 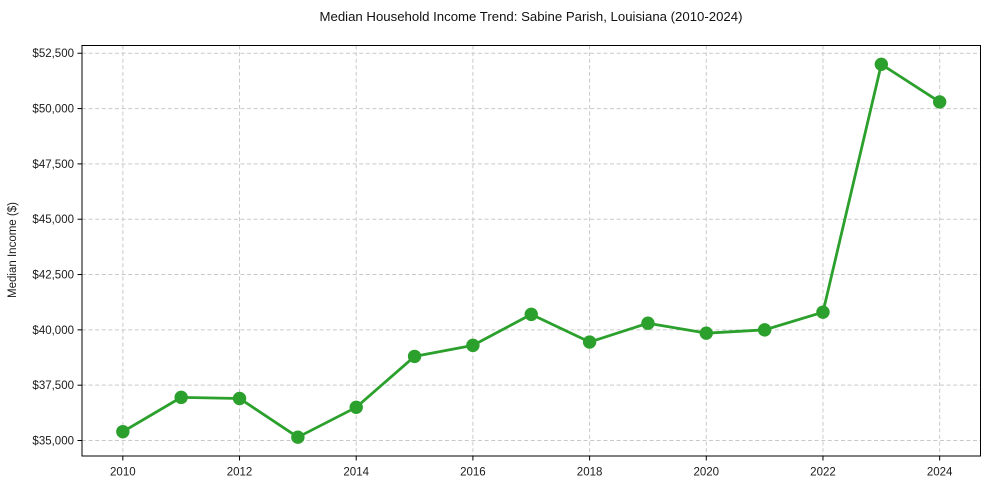 What do you see at coordinates (356, 473) in the screenshot?
I see `x-tick-label: 2014` at bounding box center [356, 473].